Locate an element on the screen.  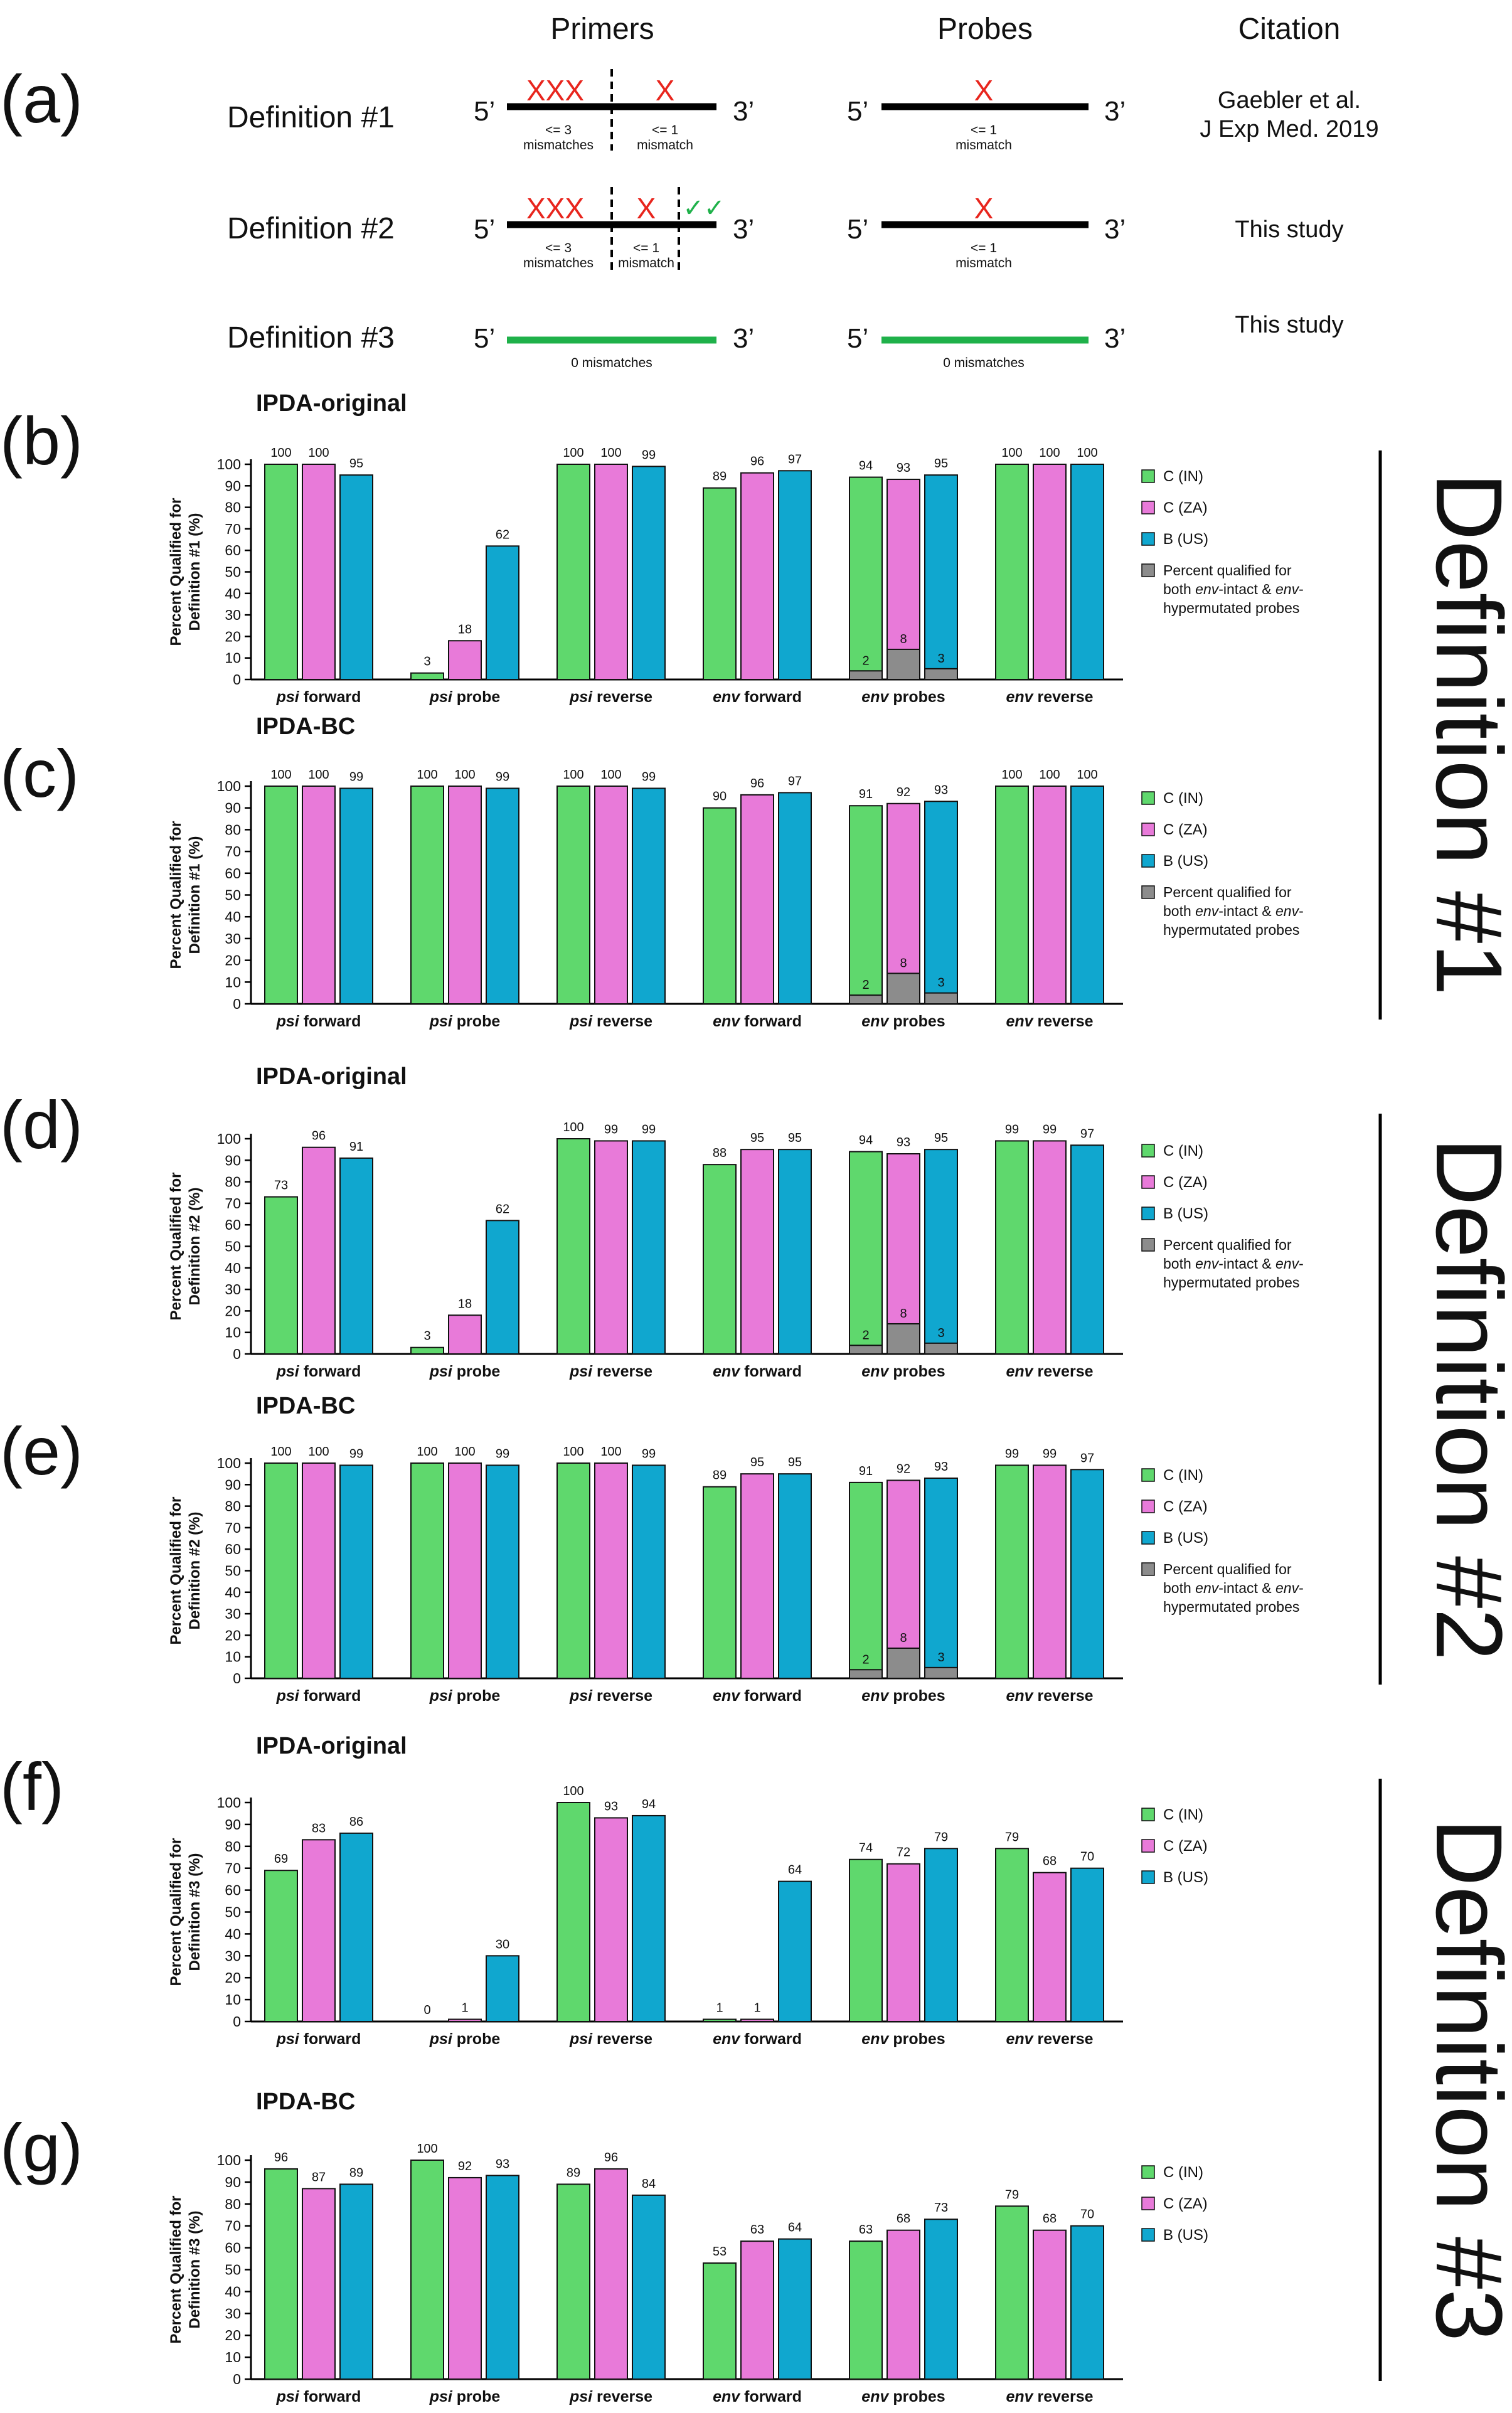
left-note-line1: <= 3 is located at coordinates (558, 248).